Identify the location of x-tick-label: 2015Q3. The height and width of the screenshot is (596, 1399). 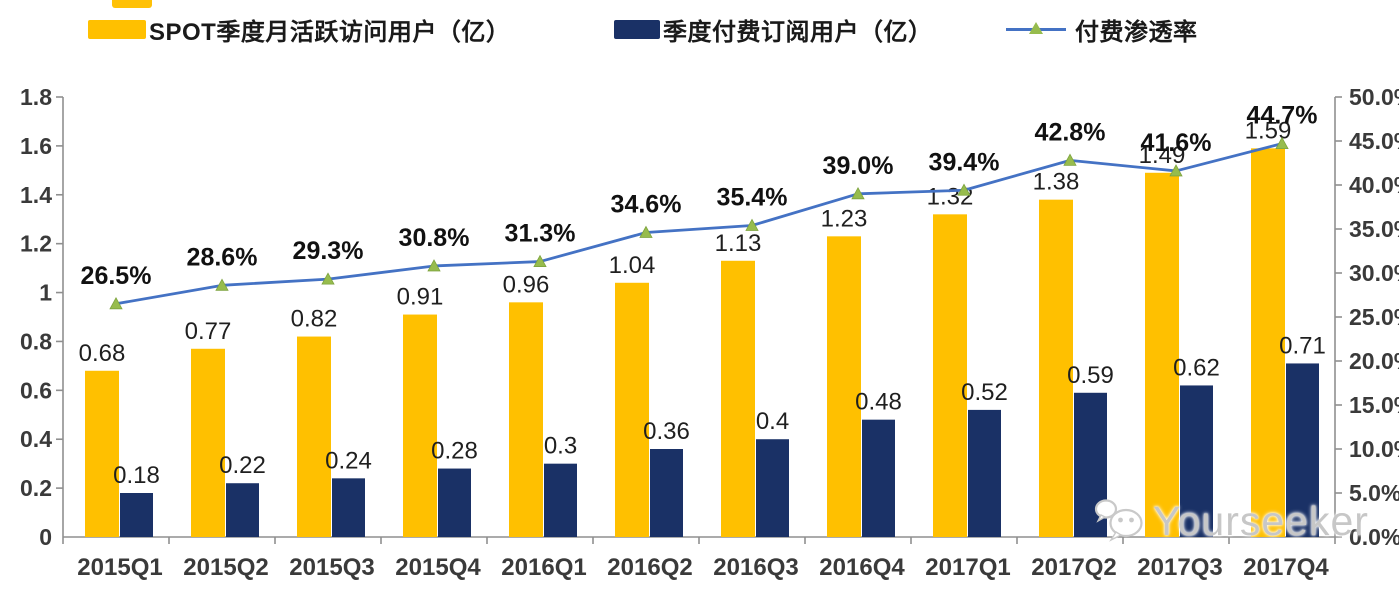
(331, 567).